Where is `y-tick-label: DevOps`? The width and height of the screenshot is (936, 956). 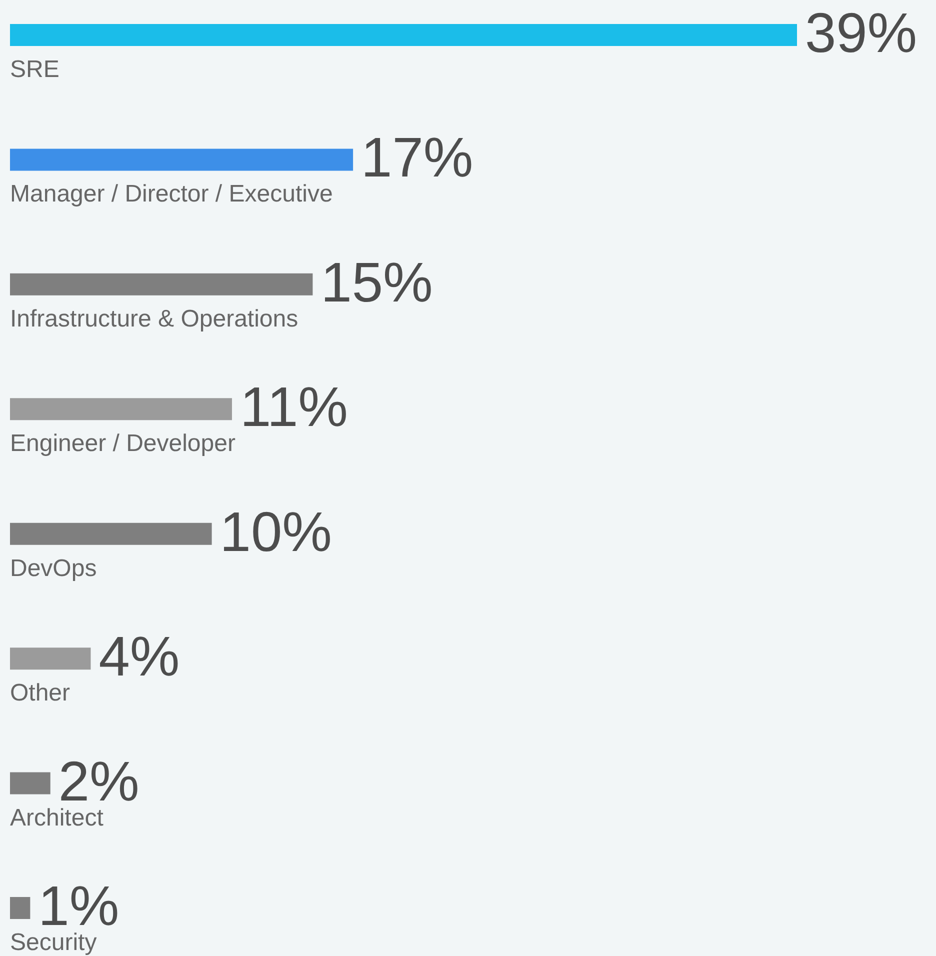
y-tick-label: DevOps is located at coordinates (53, 568).